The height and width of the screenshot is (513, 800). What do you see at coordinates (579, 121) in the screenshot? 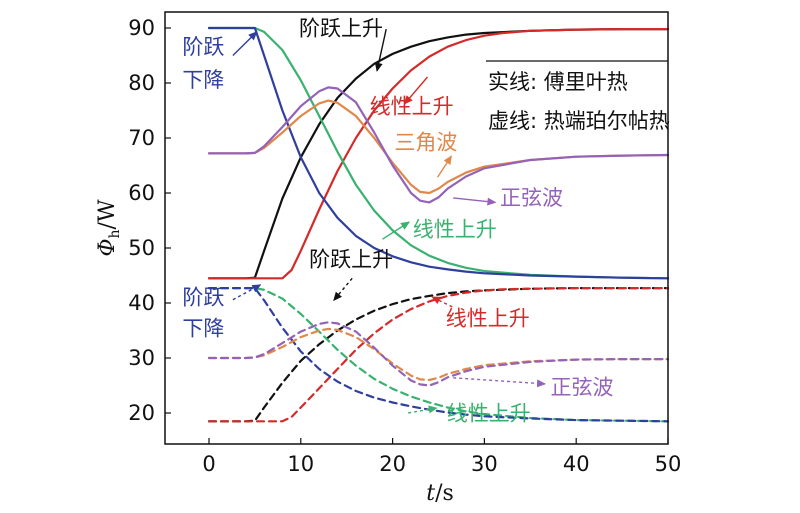
I see `legend-dashed: 虚线: 热端珀尔帖热` at bounding box center [579, 121].